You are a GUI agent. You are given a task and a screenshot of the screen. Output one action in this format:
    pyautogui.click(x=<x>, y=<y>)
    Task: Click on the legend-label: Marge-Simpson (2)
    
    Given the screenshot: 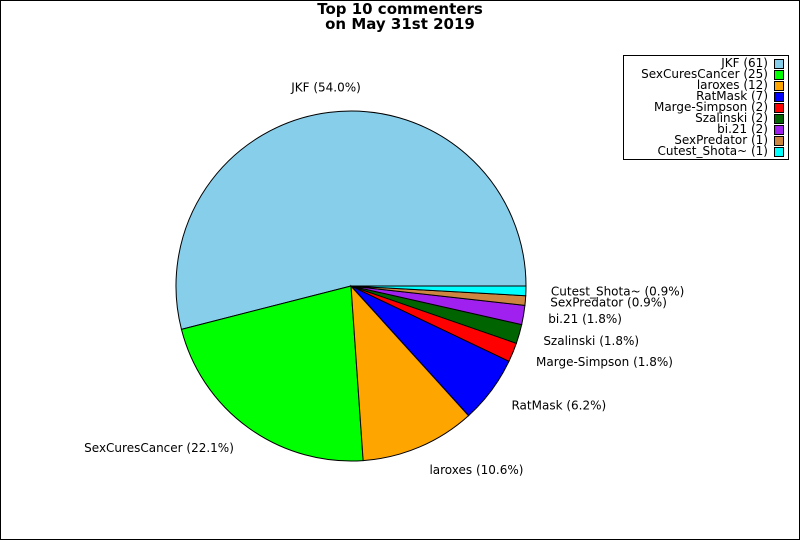 What is the action you would take?
    pyautogui.click(x=710, y=107)
    